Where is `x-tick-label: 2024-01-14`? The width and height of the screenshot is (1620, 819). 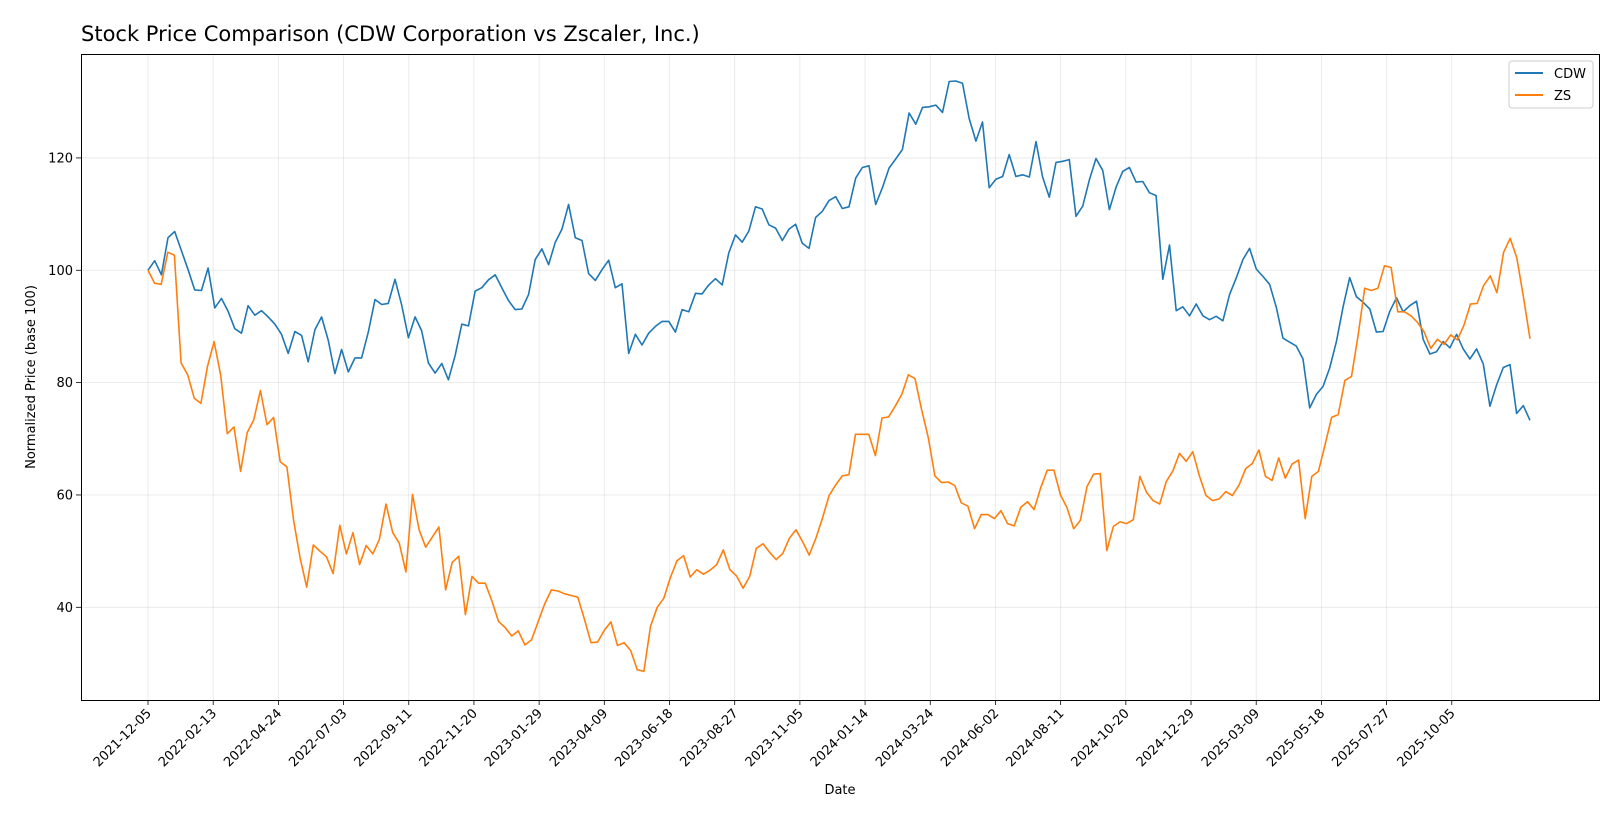 x-tick-label: 2024-01-14 is located at coordinates (840, 738).